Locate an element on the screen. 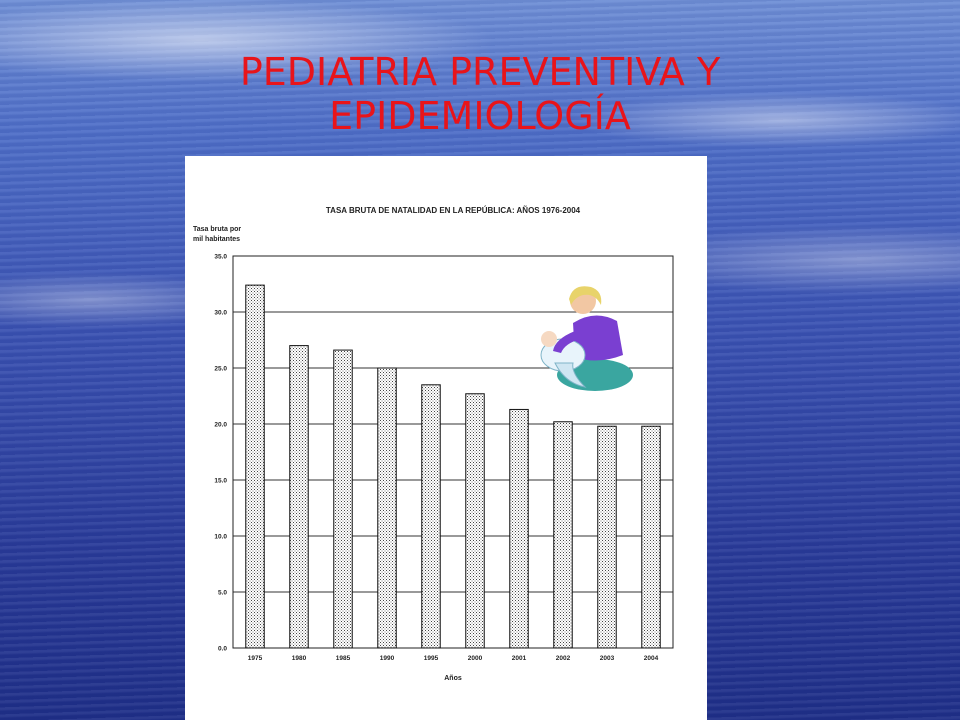 This screenshot has height=720, width=960. y-tick-label: 30.0 is located at coordinates (220, 313).